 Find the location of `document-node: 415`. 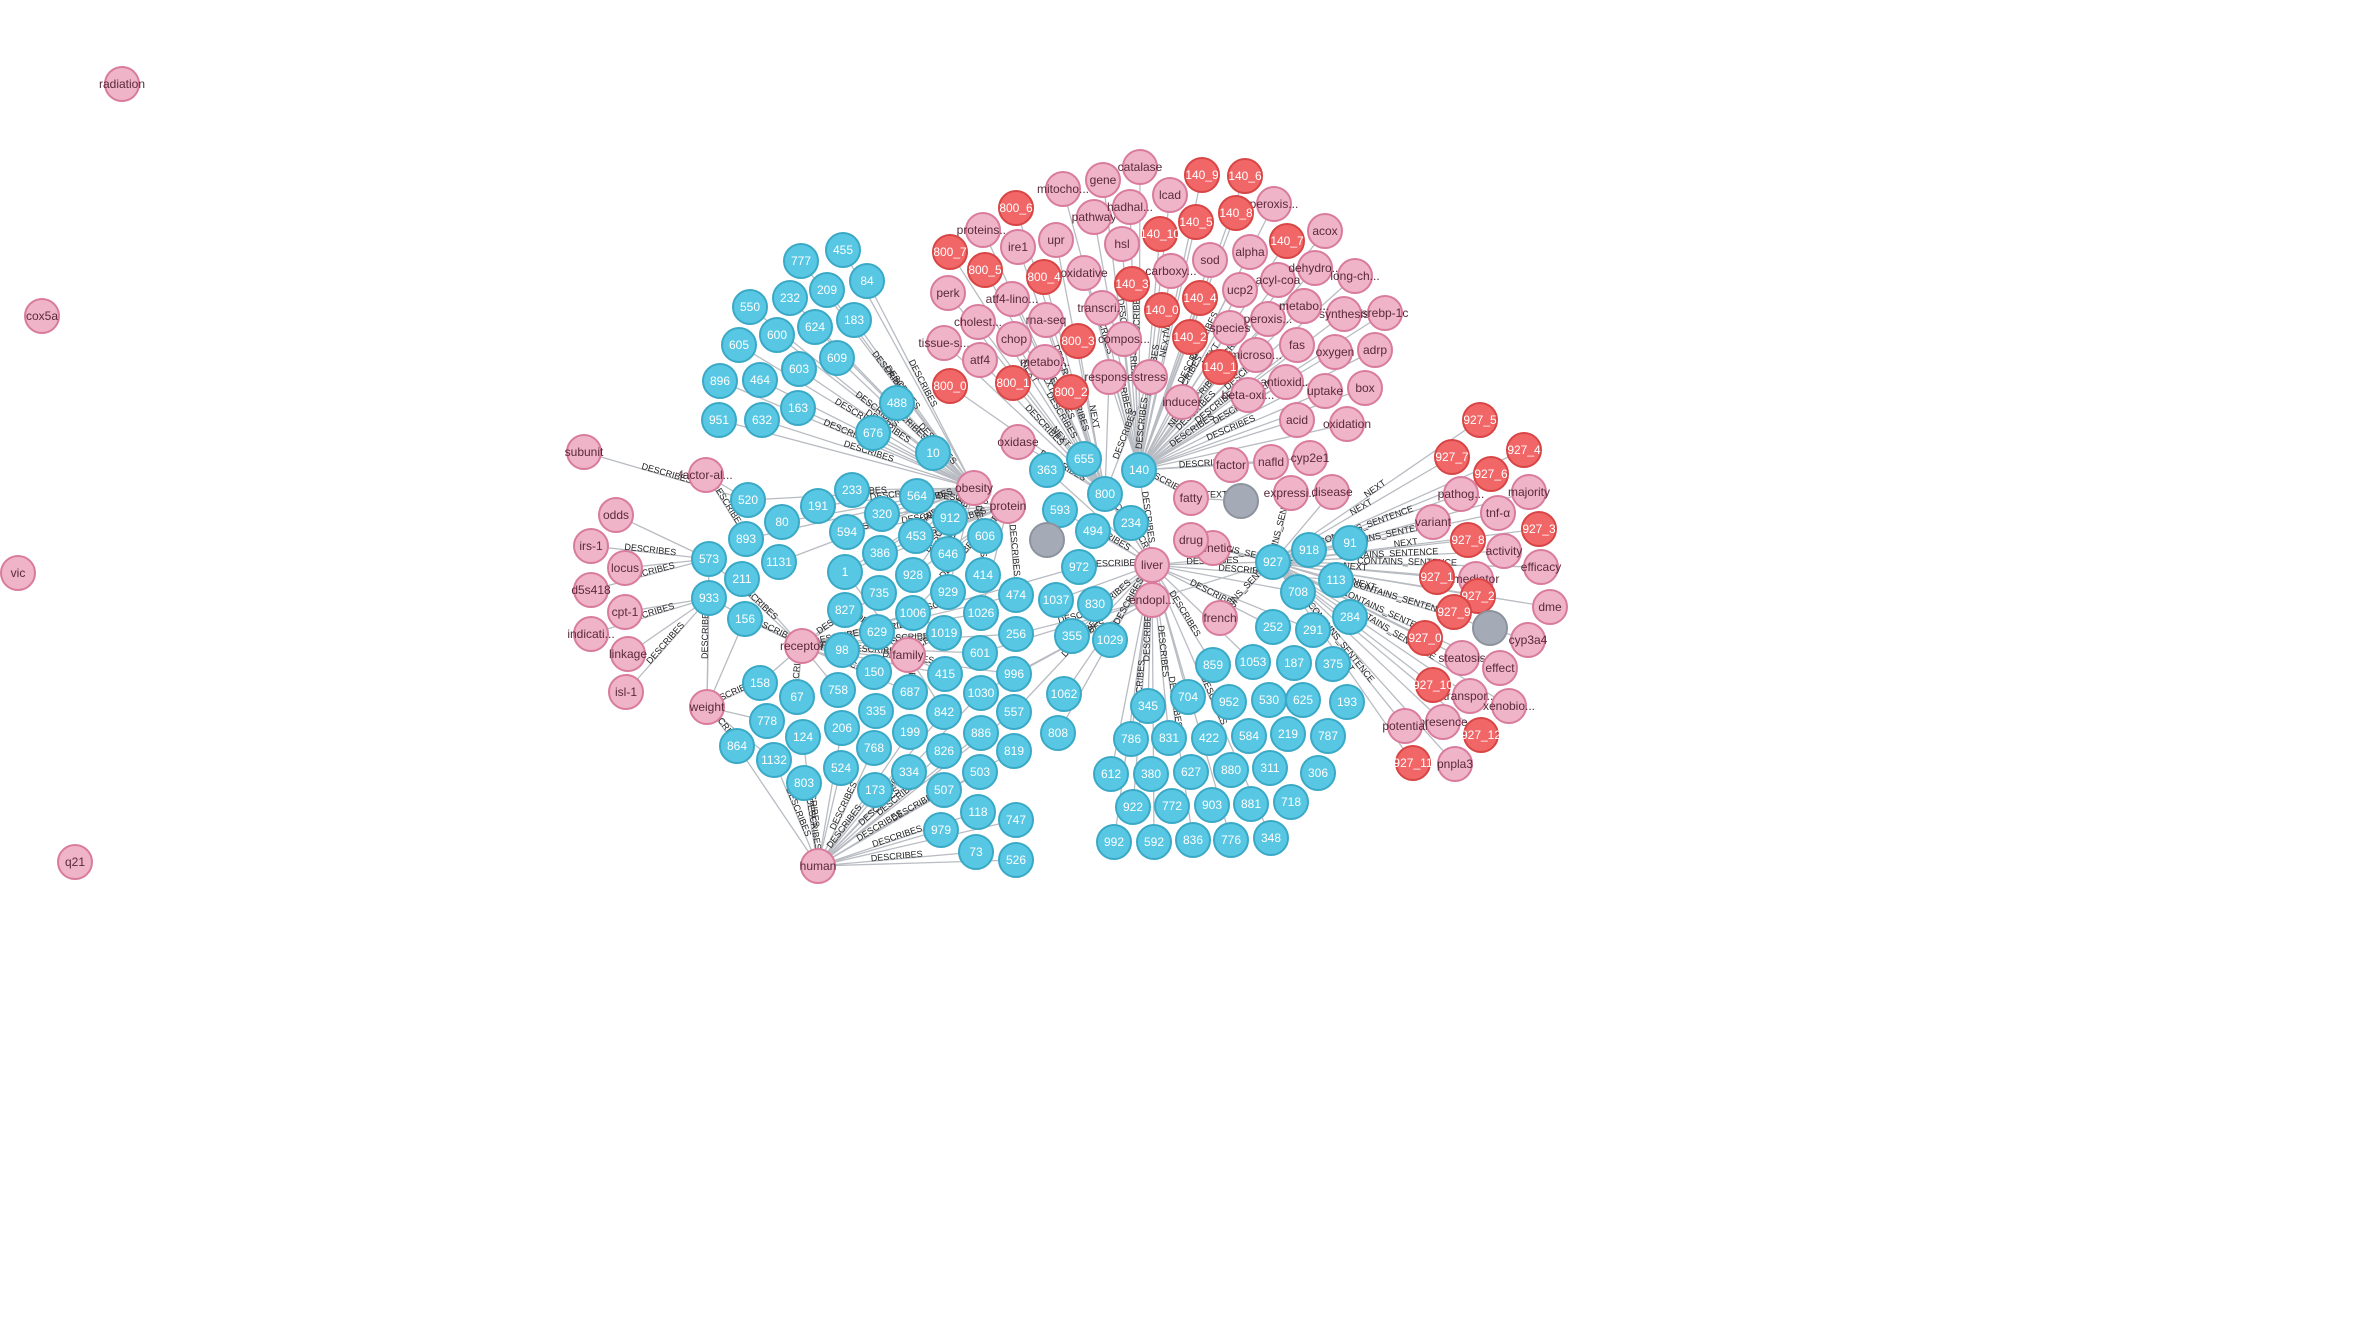

document-node: 415 is located at coordinates (945, 674).